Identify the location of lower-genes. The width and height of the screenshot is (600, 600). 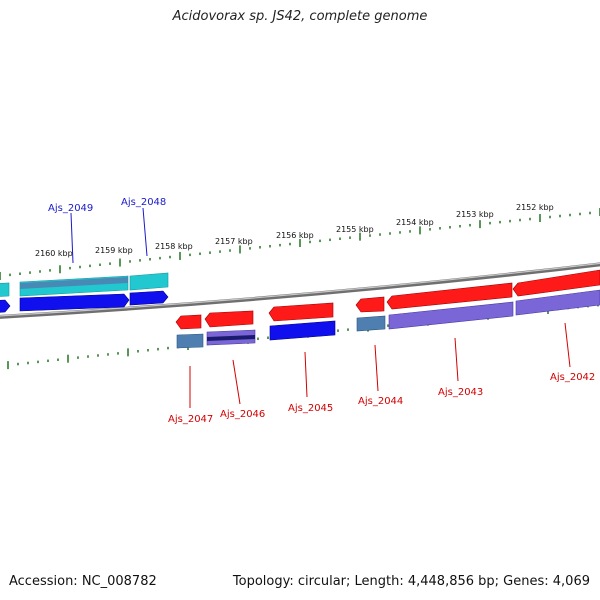
(387, 309).